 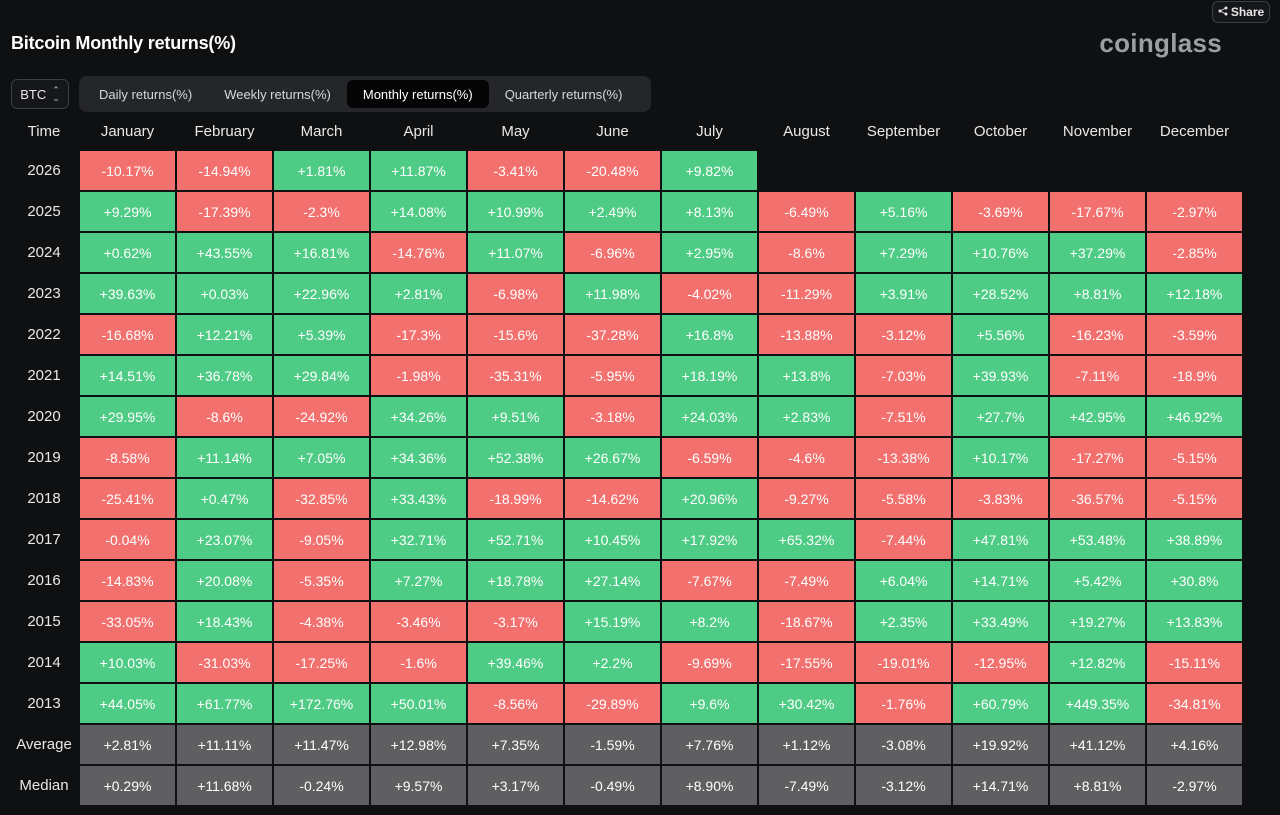 What do you see at coordinates (806, 211) in the screenshot?
I see `return-cell: -6.49%` at bounding box center [806, 211].